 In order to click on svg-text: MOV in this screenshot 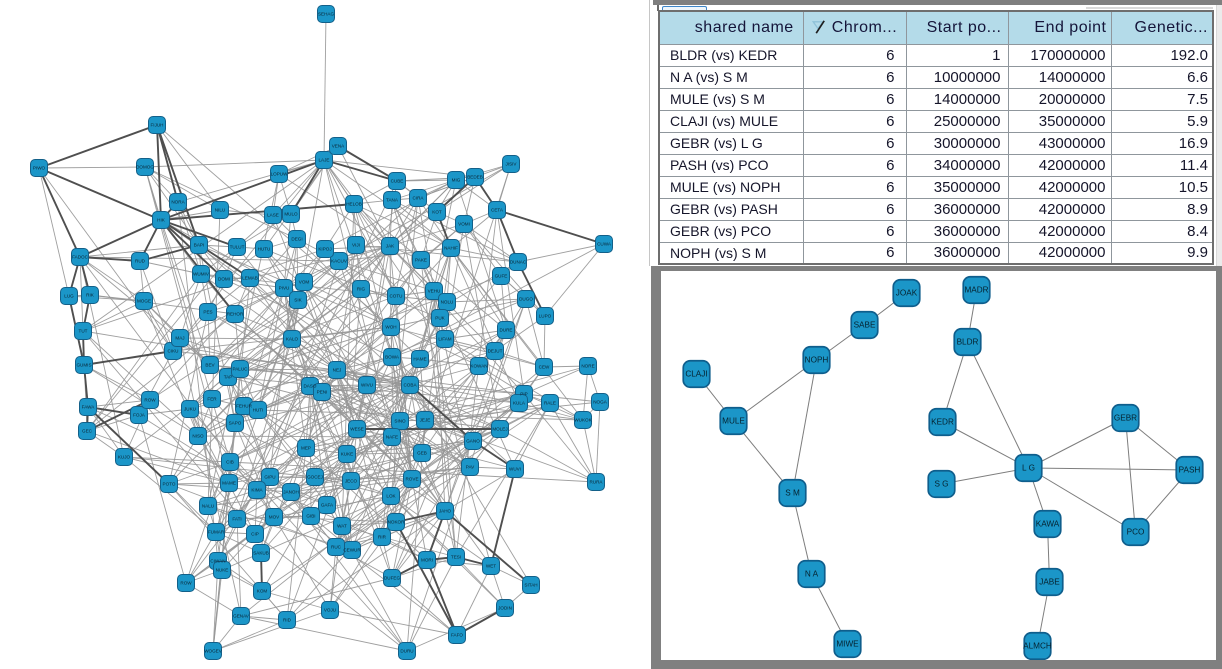, I will do `click(274, 517)`.